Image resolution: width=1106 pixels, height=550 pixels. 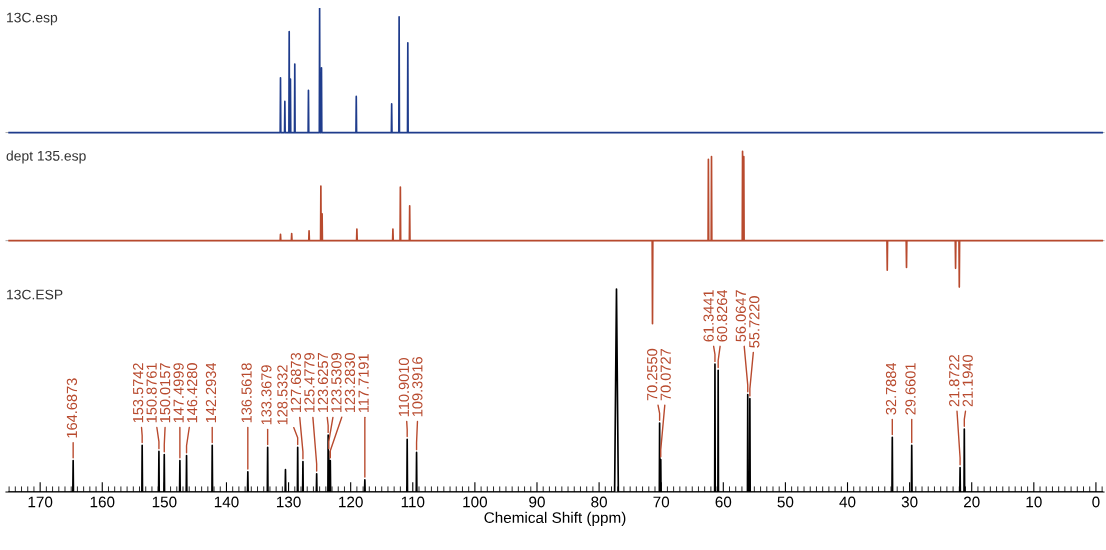 What do you see at coordinates (971, 502) in the screenshot?
I see `x-tick-label: 20` at bounding box center [971, 502].